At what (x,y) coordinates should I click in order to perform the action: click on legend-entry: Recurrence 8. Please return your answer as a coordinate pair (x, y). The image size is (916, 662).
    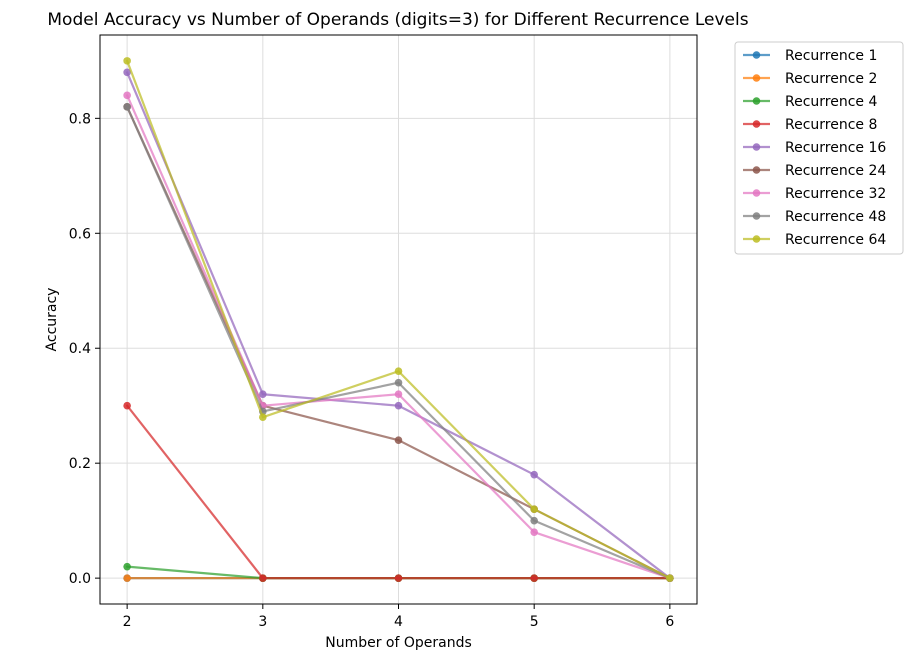
    Looking at the image, I should click on (810, 125).